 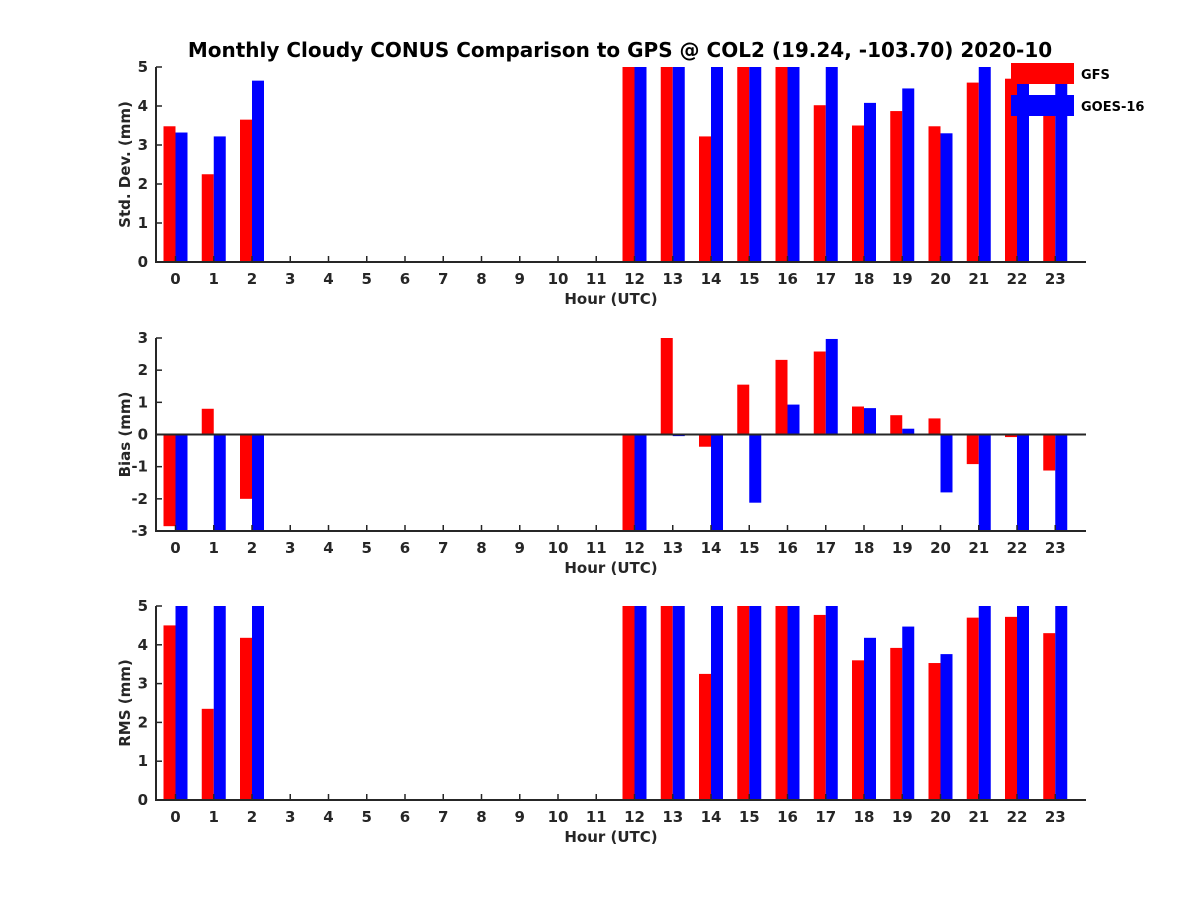 I want to click on y-tick-label: 2, so click(x=143, y=722).